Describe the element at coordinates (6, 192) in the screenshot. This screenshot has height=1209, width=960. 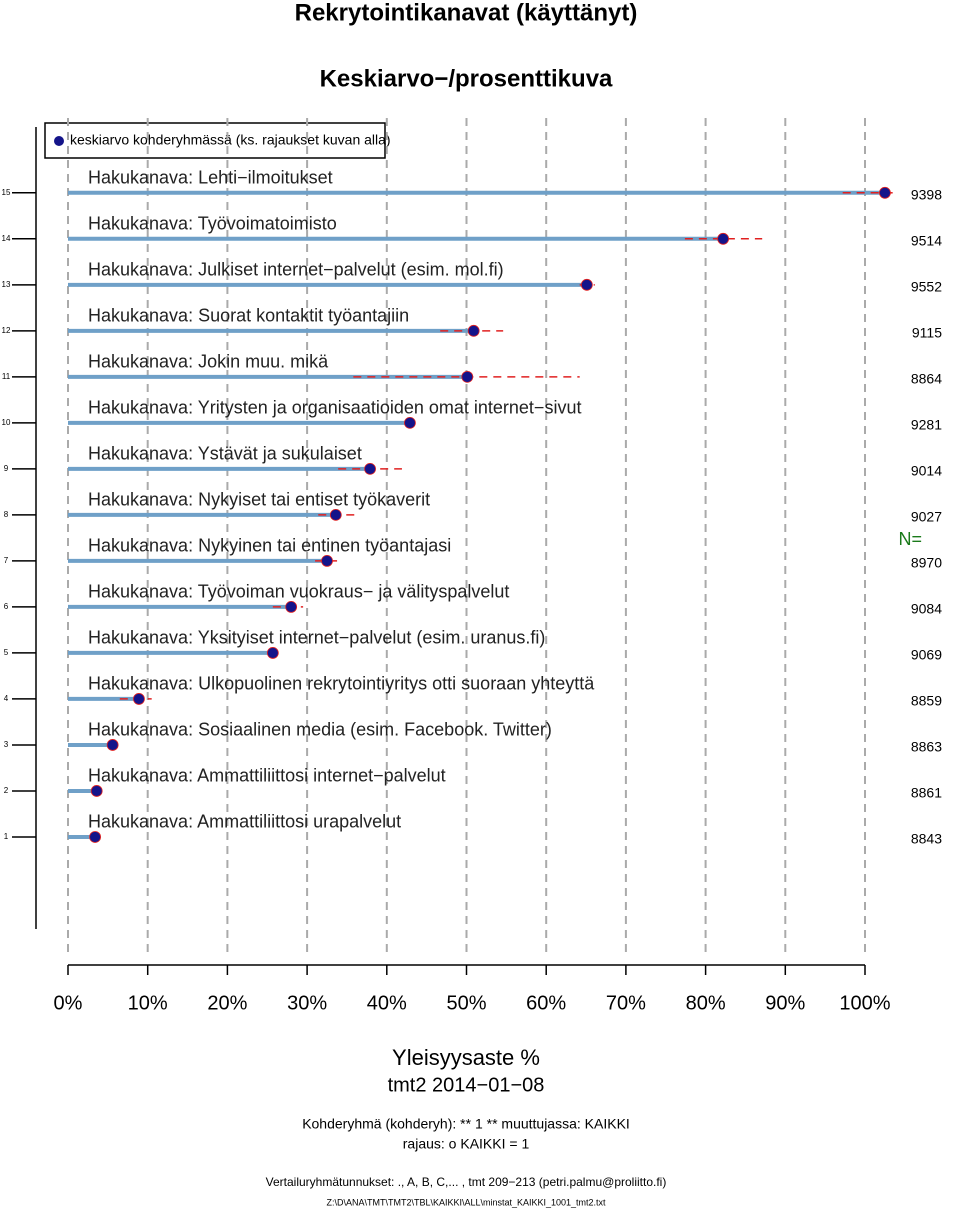
I see `y-tick-label: 15` at that location.